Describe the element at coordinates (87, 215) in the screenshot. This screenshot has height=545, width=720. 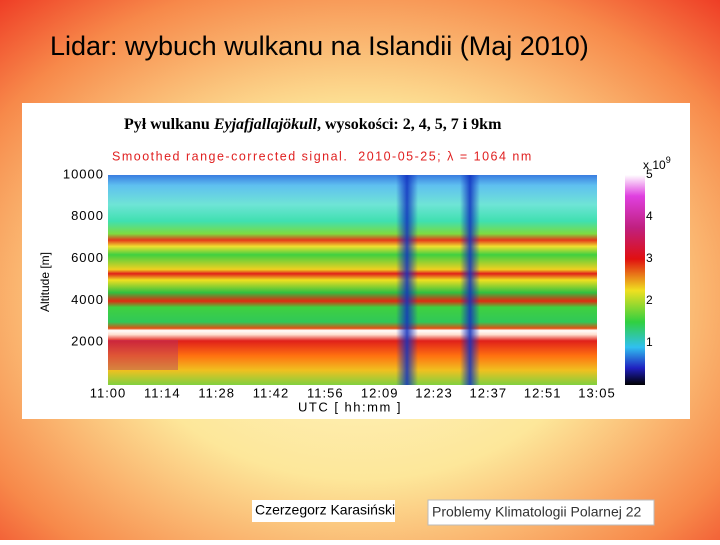
I see `y-tick-label: 8000` at that location.